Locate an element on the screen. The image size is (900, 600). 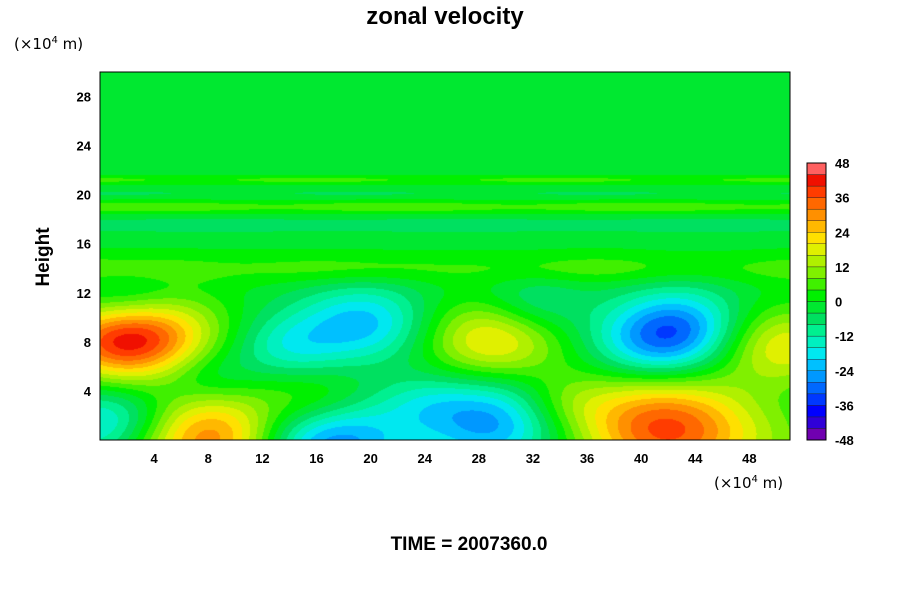
y-tick-label: 24 is located at coordinates (84, 146).